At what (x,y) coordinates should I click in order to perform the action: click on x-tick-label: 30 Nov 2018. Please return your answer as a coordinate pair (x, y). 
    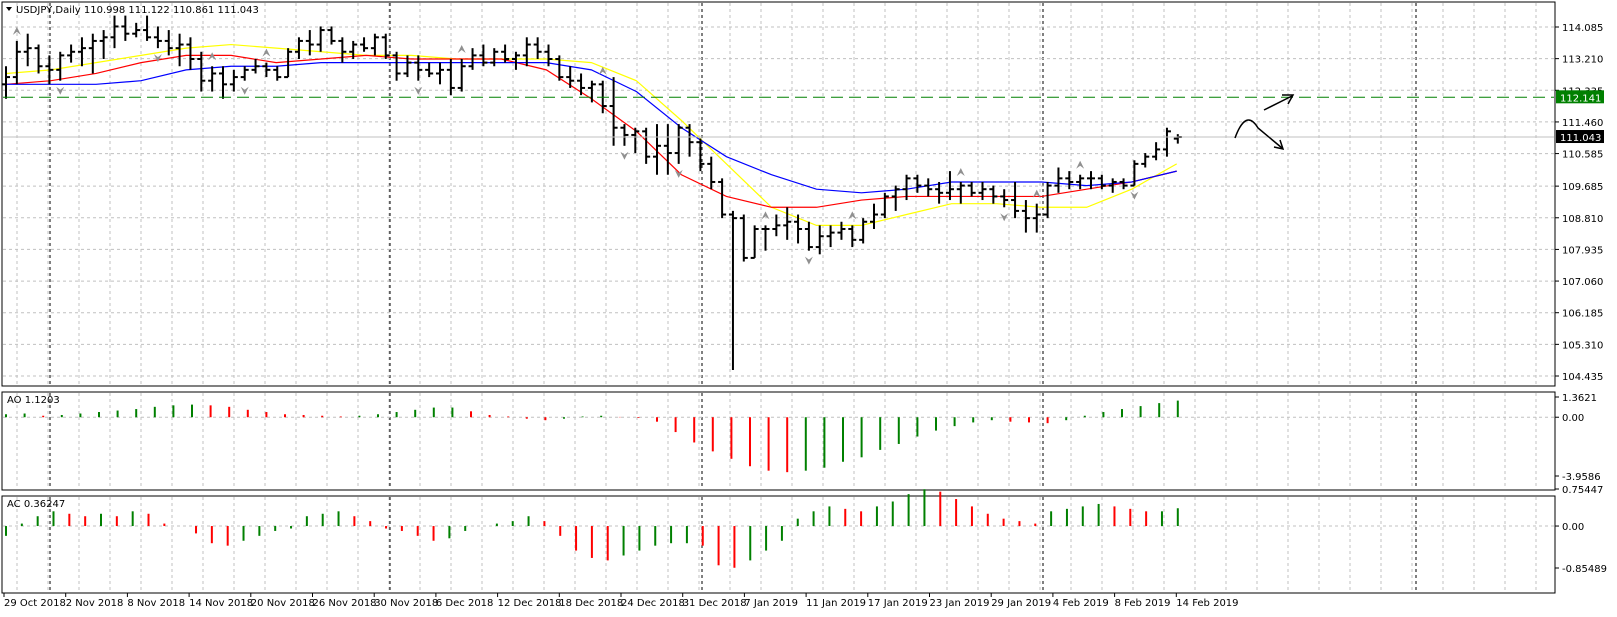
    Looking at the image, I should click on (406, 603).